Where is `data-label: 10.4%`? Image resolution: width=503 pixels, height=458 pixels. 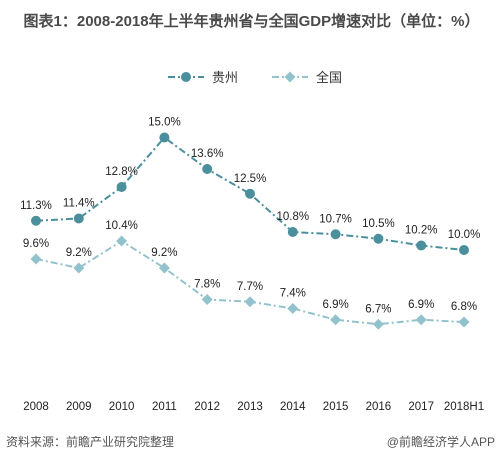 data-label: 10.4% is located at coordinates (121, 226).